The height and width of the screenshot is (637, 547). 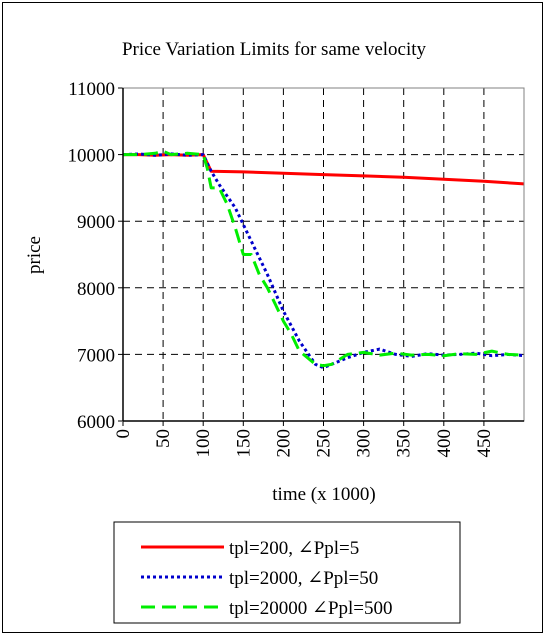 What do you see at coordinates (203, 443) in the screenshot?
I see `x-tick-label: 100` at bounding box center [203, 443].